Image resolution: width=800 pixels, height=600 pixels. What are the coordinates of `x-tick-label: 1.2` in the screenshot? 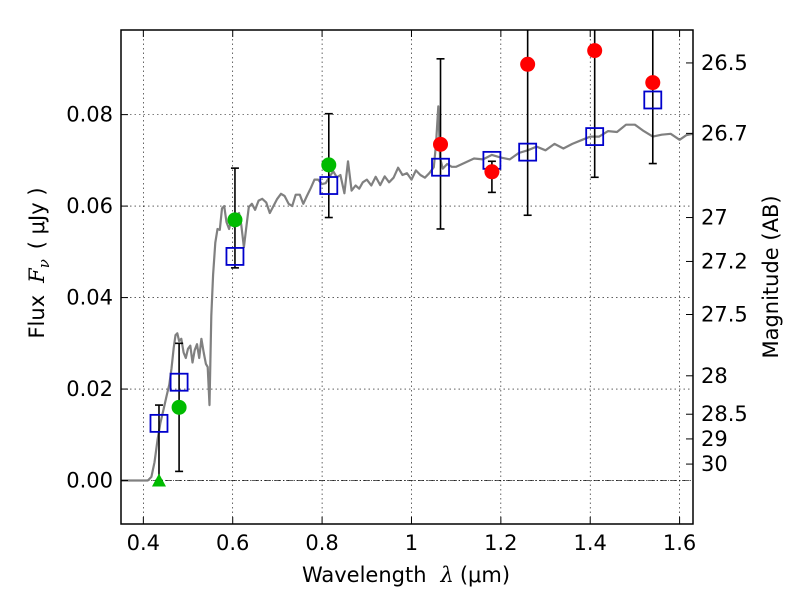 It's located at (500, 543).